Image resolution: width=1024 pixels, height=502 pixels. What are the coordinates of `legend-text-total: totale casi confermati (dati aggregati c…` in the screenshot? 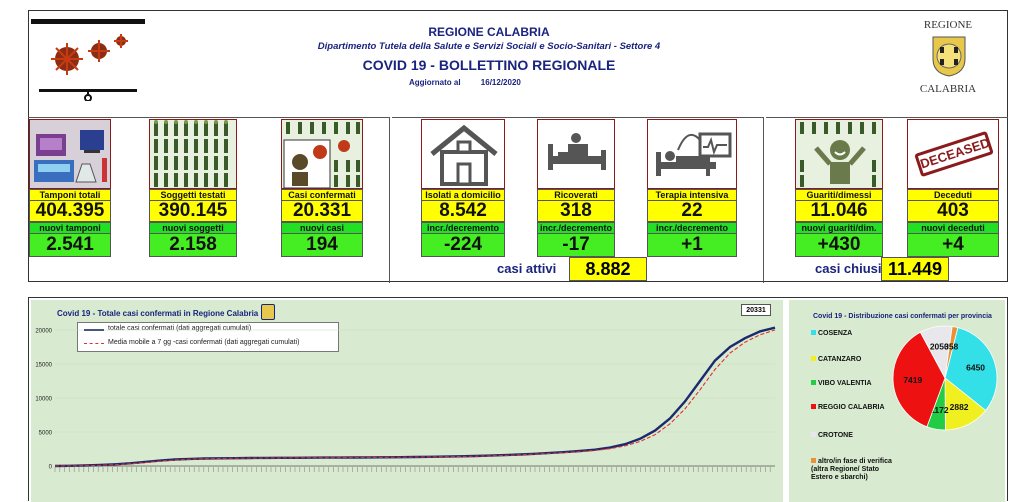 It's located at (180, 328).